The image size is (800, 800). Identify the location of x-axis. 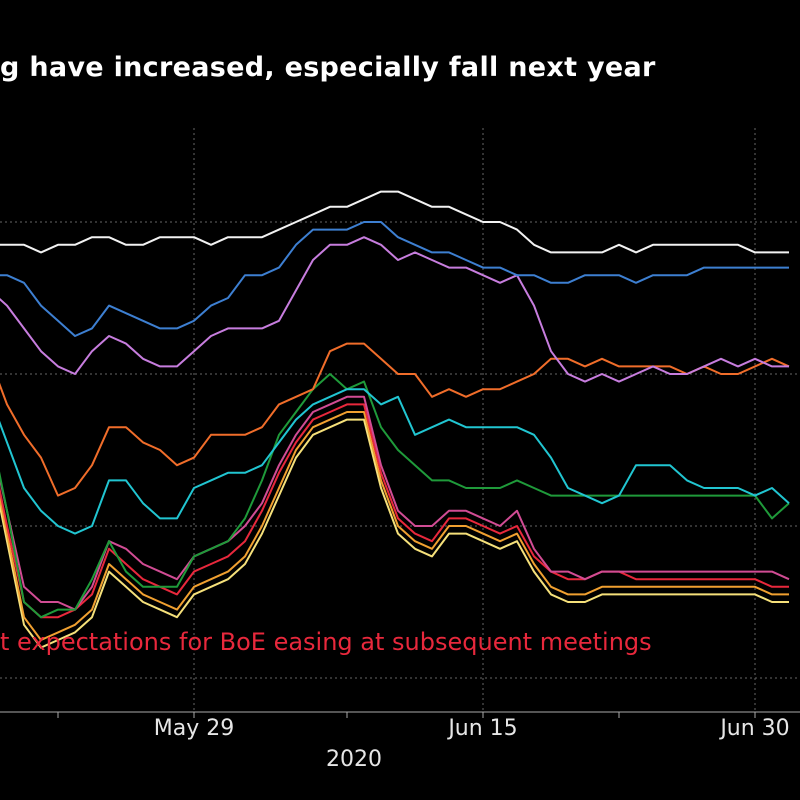
(400, 714).